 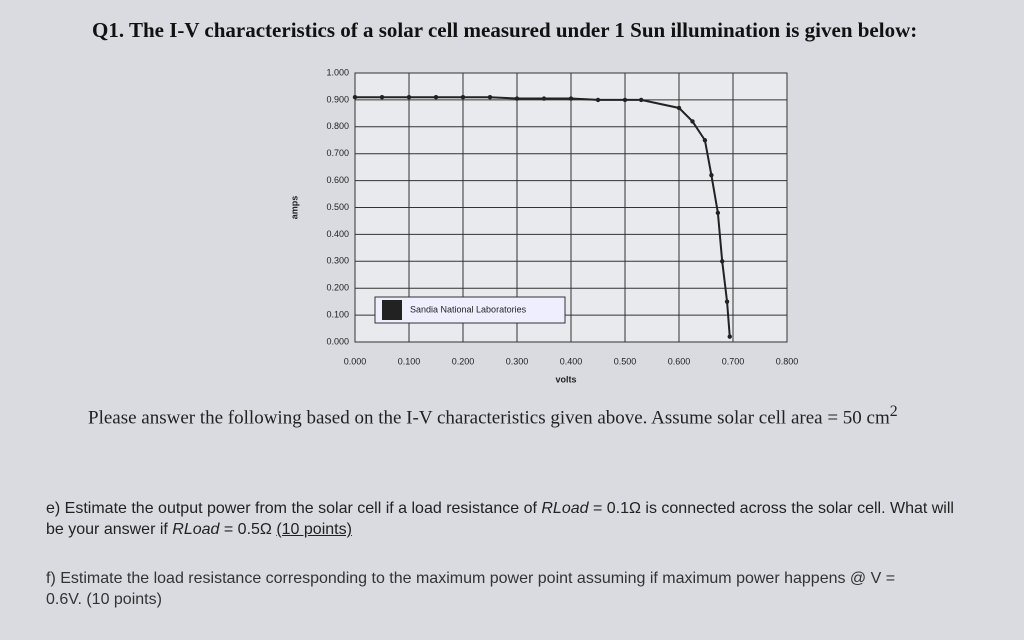 I want to click on x-tick-label: 0.800, so click(x=787, y=361).